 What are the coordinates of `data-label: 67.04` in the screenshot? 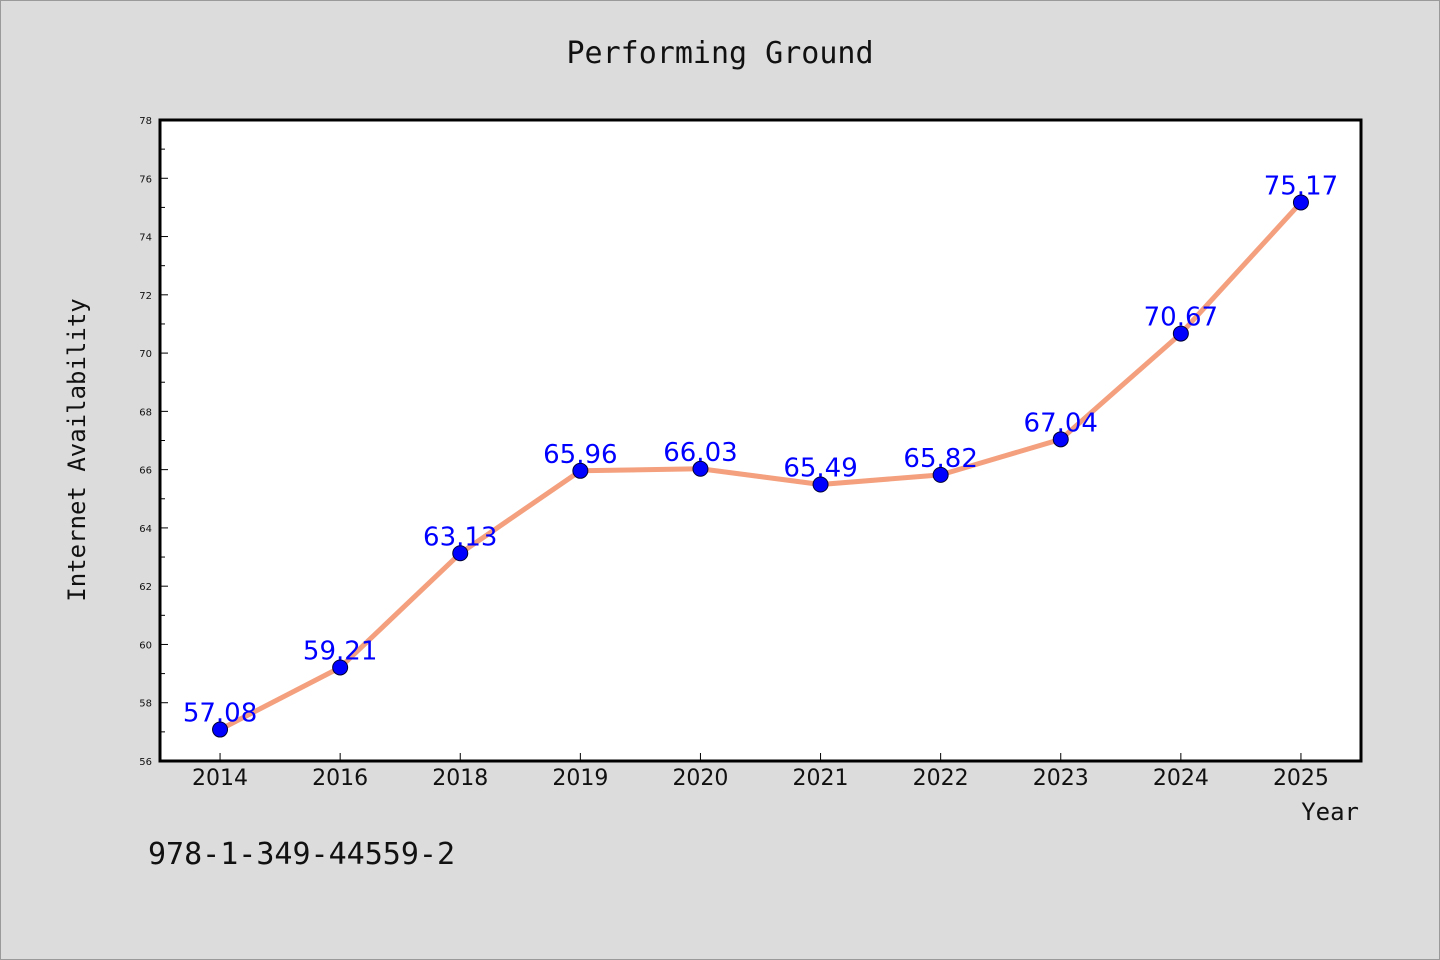 It's located at (1061, 423).